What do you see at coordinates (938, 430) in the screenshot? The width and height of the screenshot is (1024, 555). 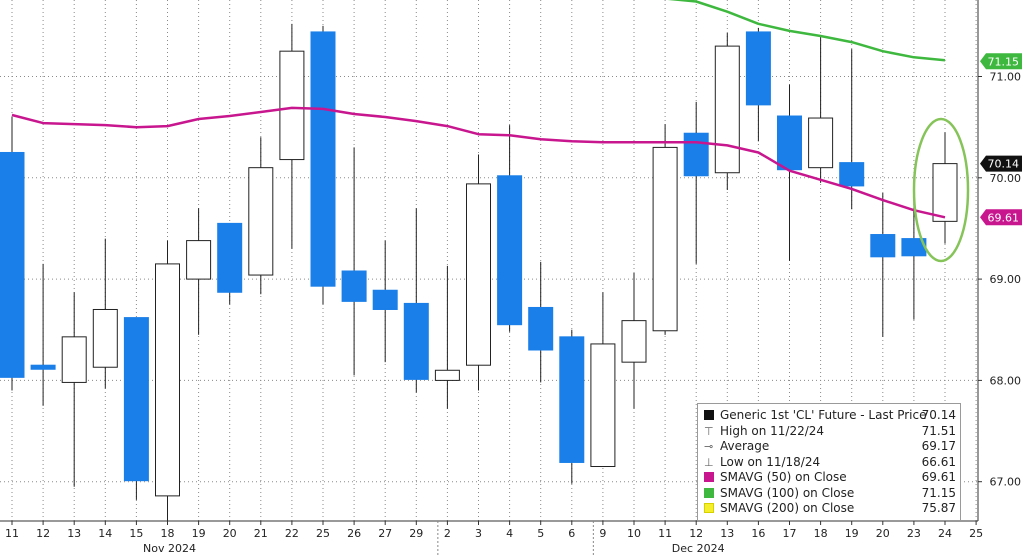 I see `legend-value: 71.51` at bounding box center [938, 430].